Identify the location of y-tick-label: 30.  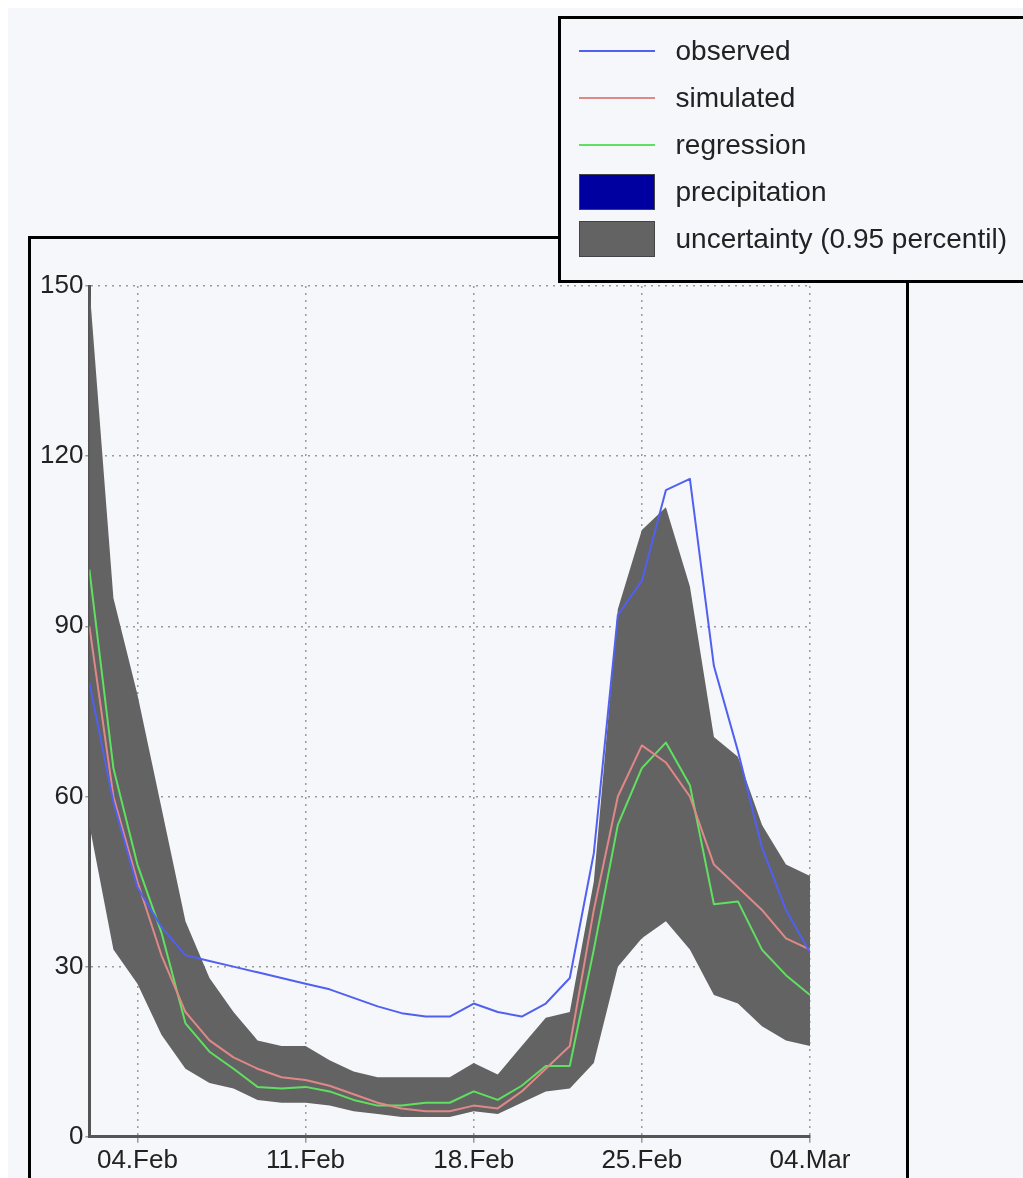
(69, 964).